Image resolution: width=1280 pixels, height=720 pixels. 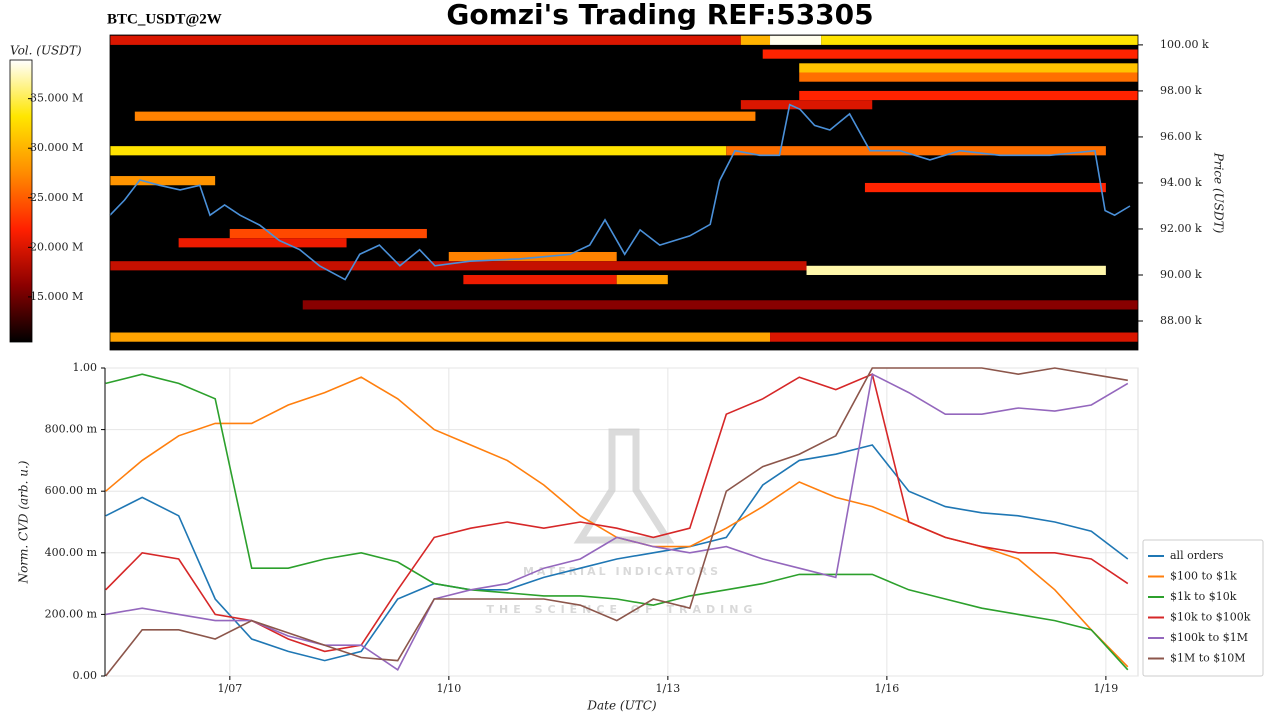 What do you see at coordinates (659, 15) in the screenshot?
I see `chart-title: Gomzi's Trading REF:53305` at bounding box center [659, 15].